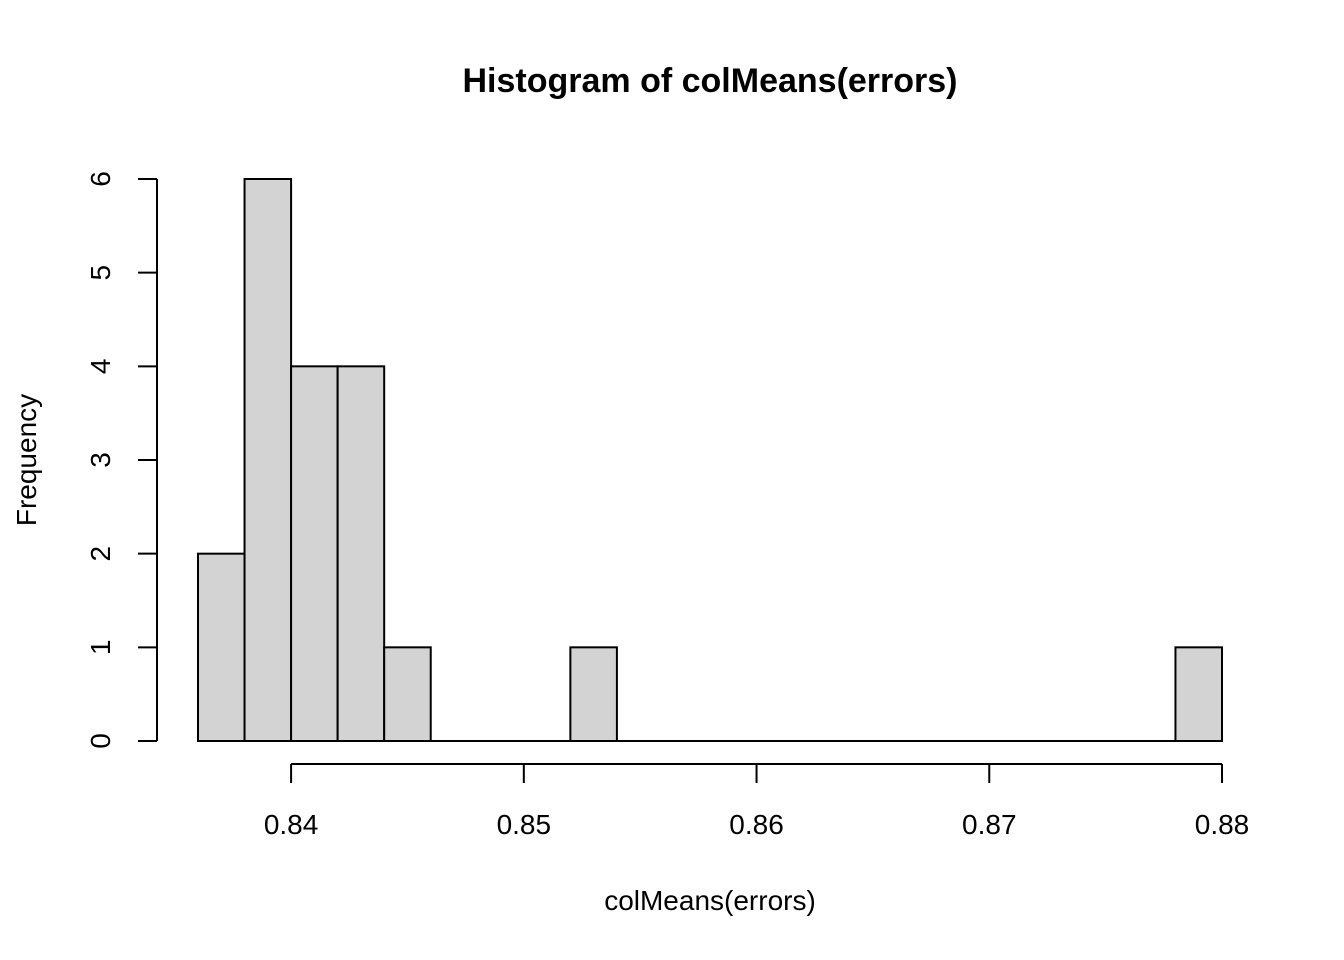 The height and width of the screenshot is (960, 1344). I want to click on y-tick-label: 0, so click(100, 741).